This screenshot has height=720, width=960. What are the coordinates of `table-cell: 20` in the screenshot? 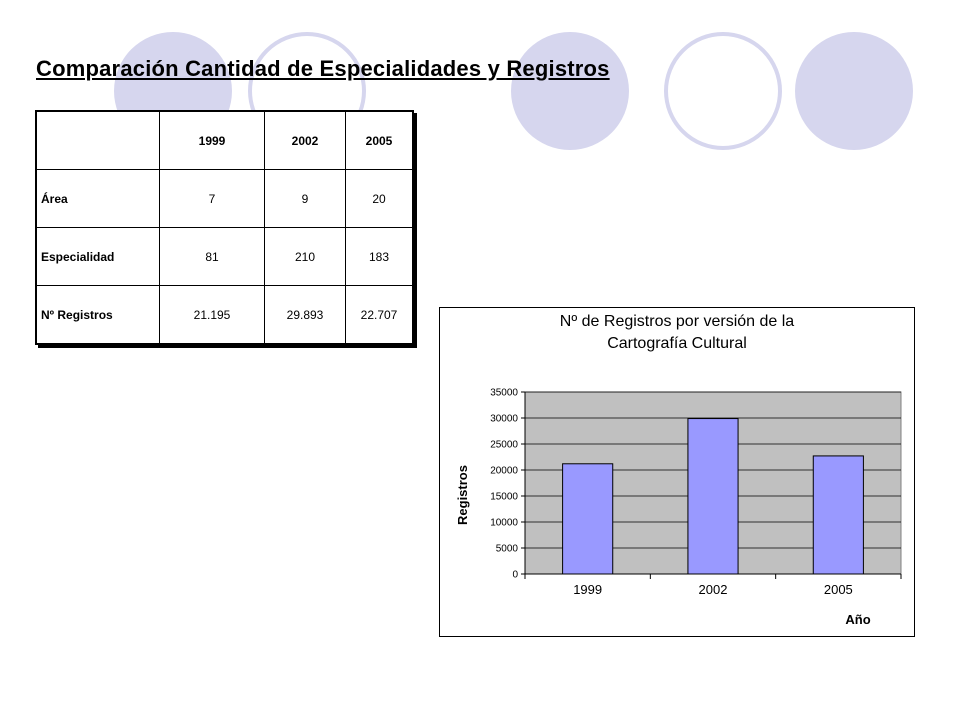 It's located at (379, 198).